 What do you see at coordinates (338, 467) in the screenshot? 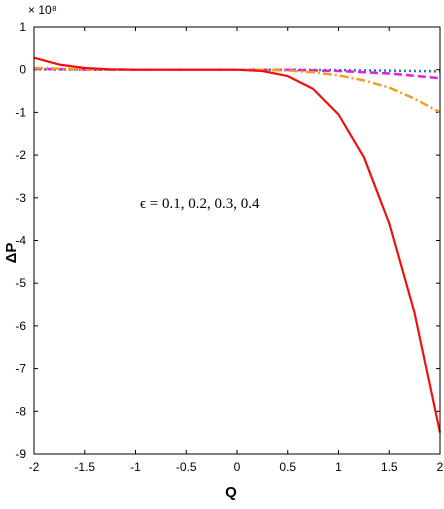
I see `x-tick-label: 1` at bounding box center [338, 467].